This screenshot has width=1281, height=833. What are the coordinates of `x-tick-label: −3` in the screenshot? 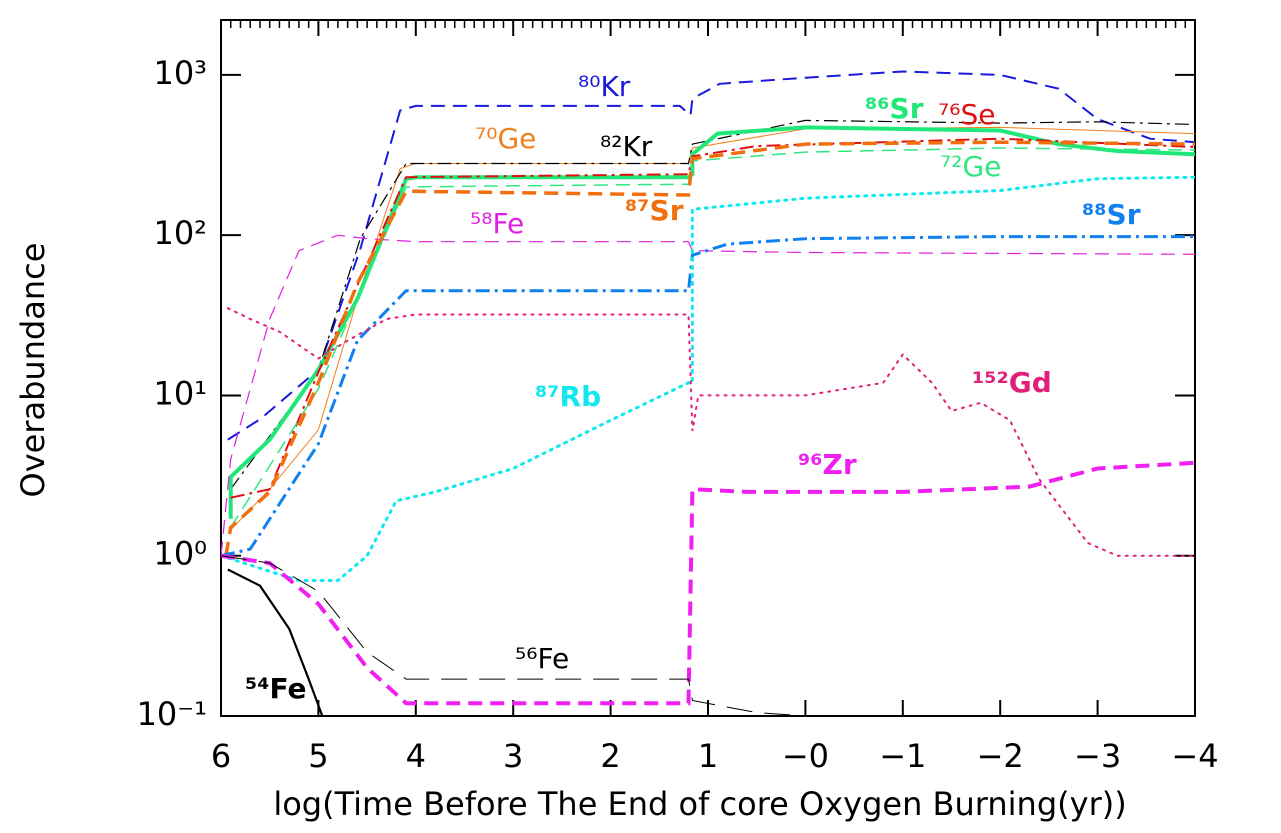 It's located at (1097, 756).